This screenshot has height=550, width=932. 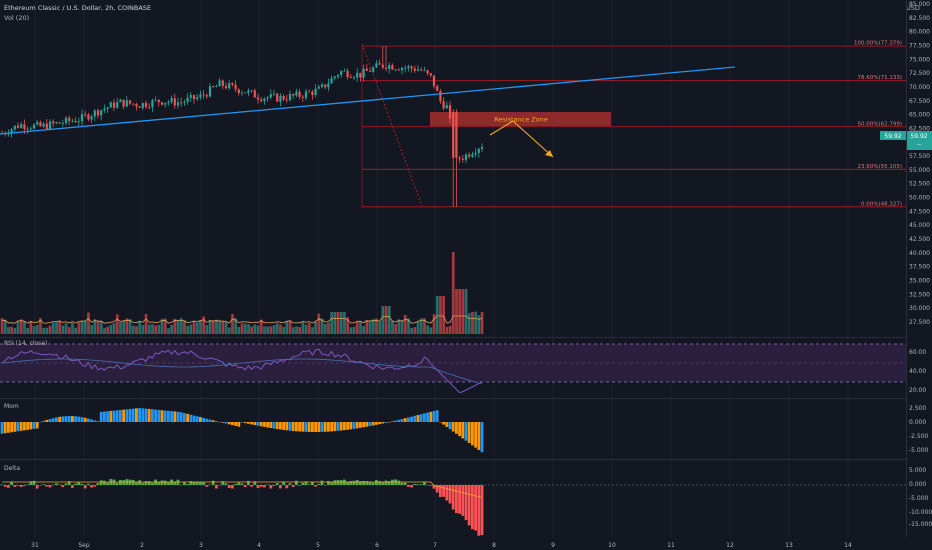 What do you see at coordinates (242, 430) in the screenshot?
I see `momentum-histogram` at bounding box center [242, 430].